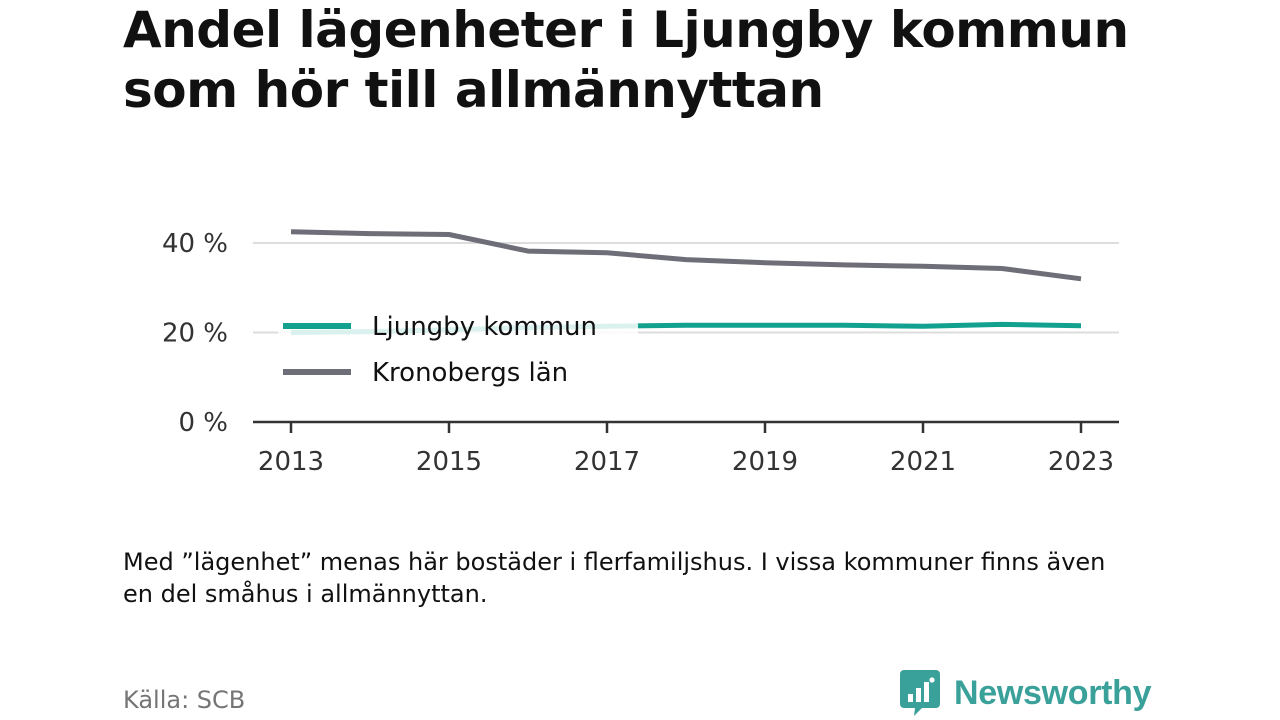 Image resolution: width=1280 pixels, height=720 pixels. What do you see at coordinates (470, 373) in the screenshot?
I see `legend-label: Kronobergs län` at bounding box center [470, 373].